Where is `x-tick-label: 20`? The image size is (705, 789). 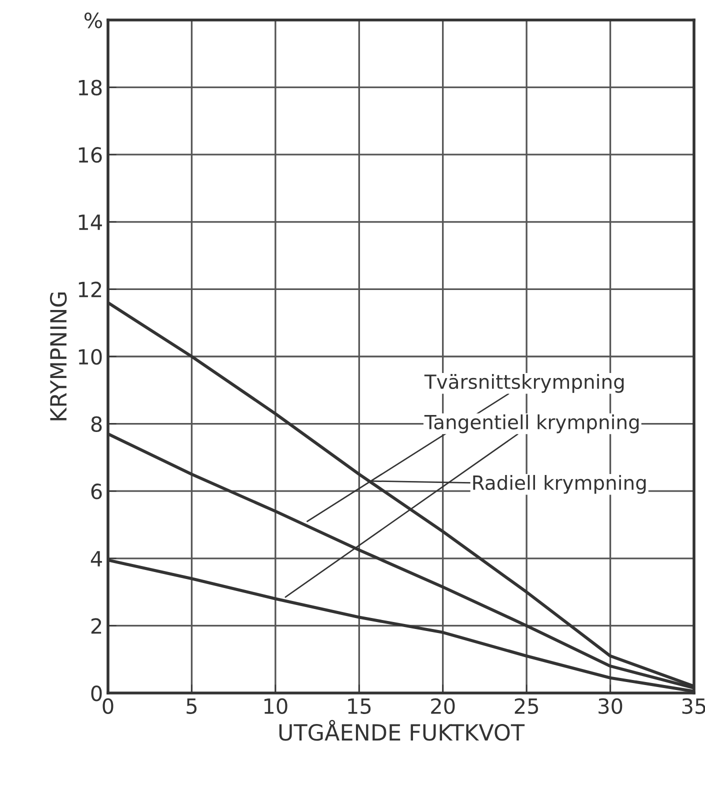
x-tick-label: 20 is located at coordinates (443, 706).